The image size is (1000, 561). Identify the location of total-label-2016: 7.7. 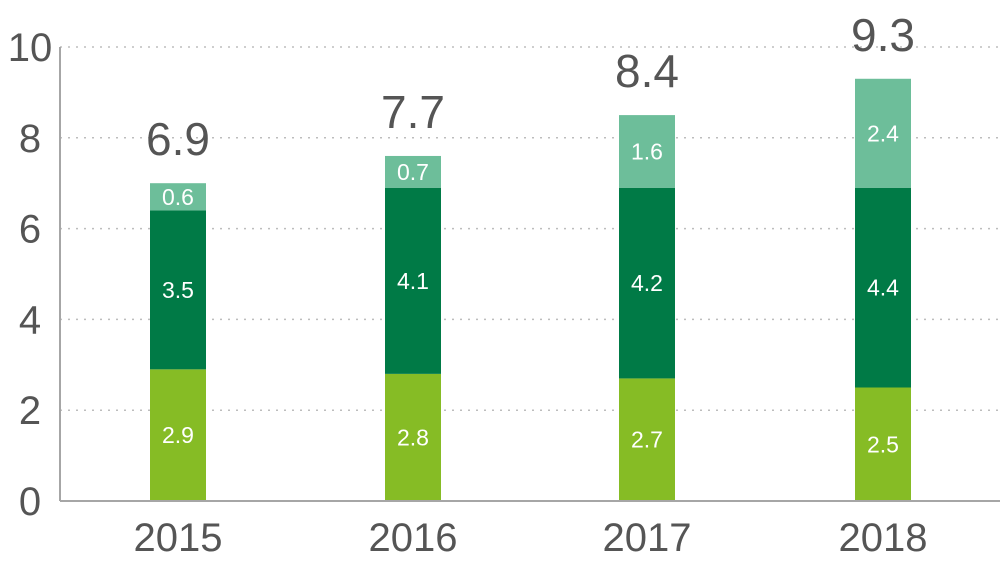
(413, 112).